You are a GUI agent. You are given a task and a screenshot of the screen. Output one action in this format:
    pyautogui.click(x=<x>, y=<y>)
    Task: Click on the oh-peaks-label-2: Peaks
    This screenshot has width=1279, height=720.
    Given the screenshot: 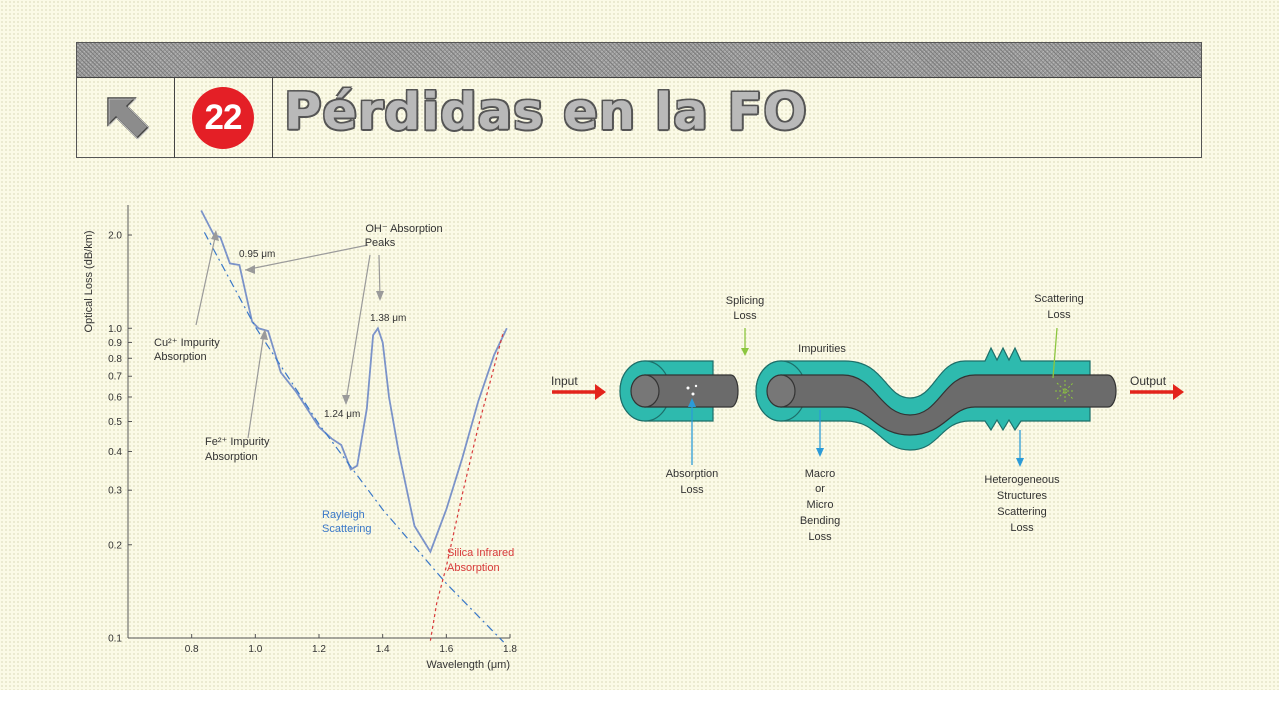 What is the action you would take?
    pyautogui.click(x=380, y=243)
    